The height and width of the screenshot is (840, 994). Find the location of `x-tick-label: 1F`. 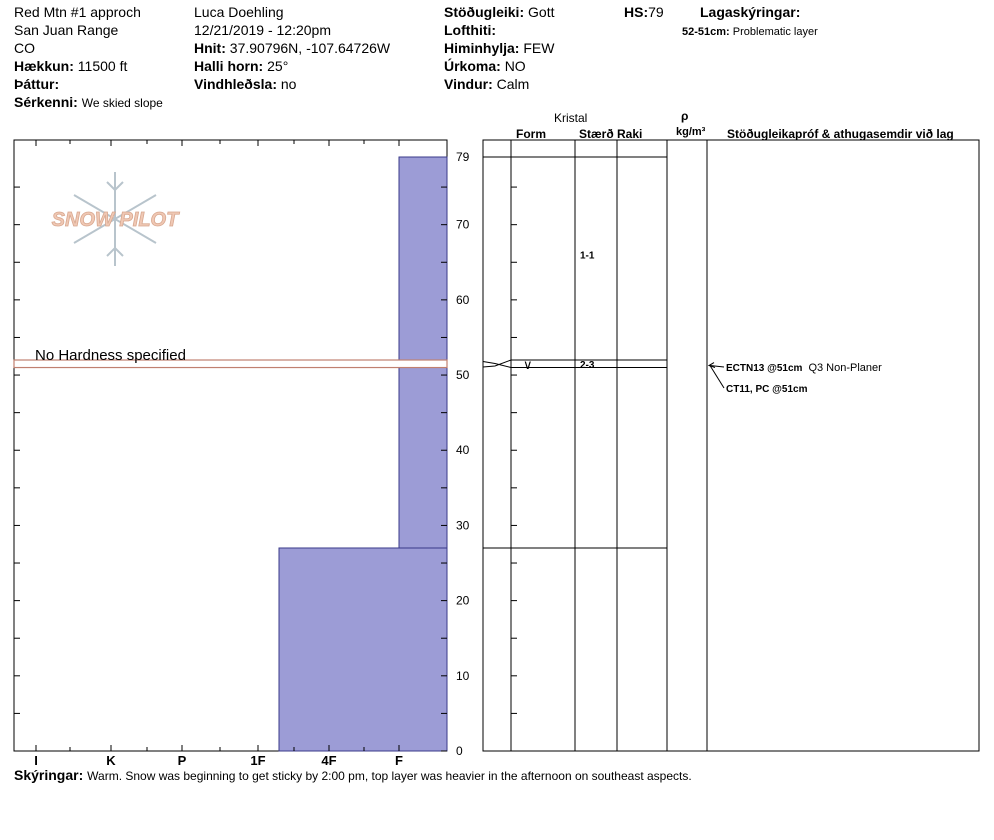

x-tick-label: 1F is located at coordinates (257, 760).